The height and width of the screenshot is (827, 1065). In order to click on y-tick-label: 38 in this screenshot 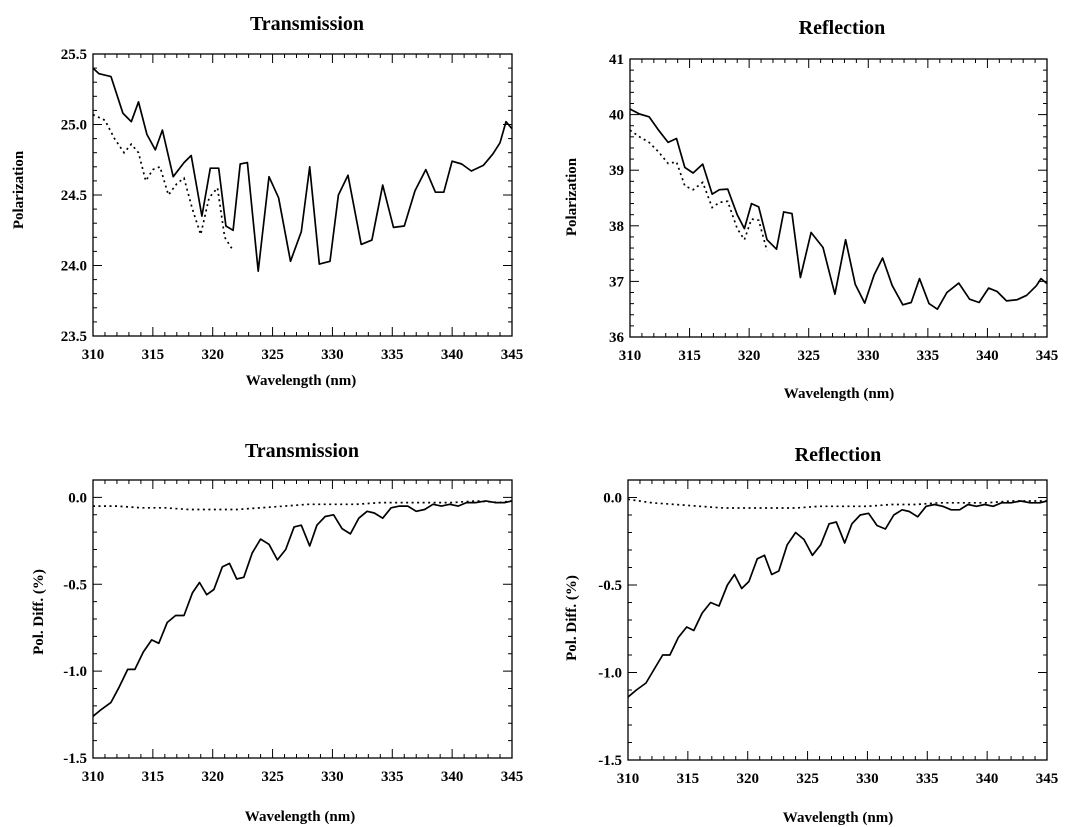, I will do `click(616, 227)`.